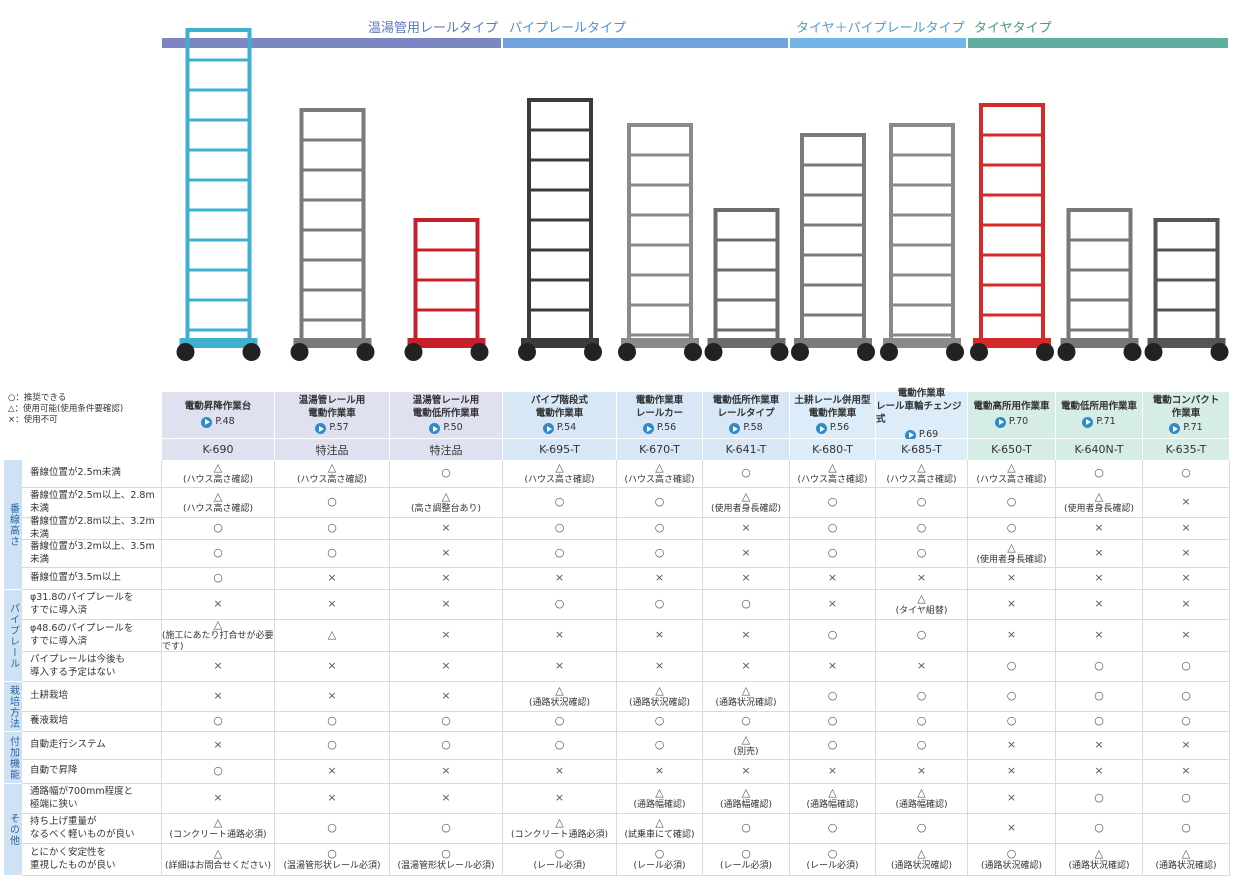 Image resolution: width=1235 pixels, height=881 pixels. Describe the element at coordinates (73, 865) in the screenshot. I see `row-label-line: 重視したものが良い` at that location.